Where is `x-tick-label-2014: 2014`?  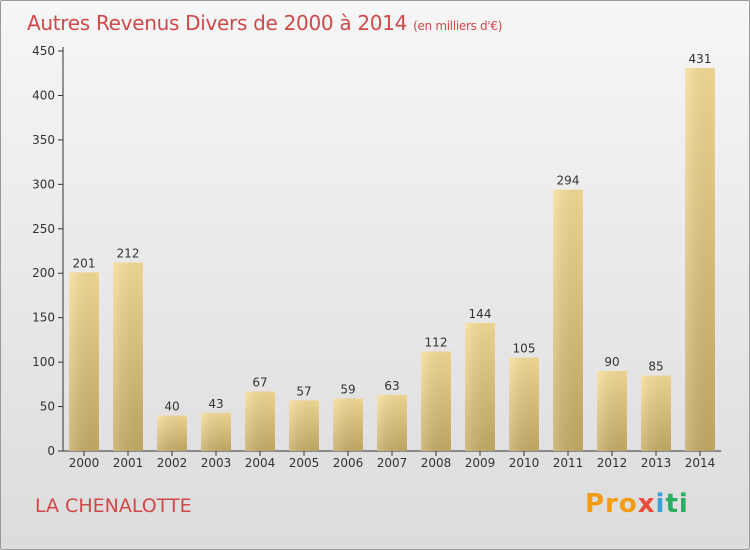
x-tick-label-2014: 2014 is located at coordinates (700, 463).